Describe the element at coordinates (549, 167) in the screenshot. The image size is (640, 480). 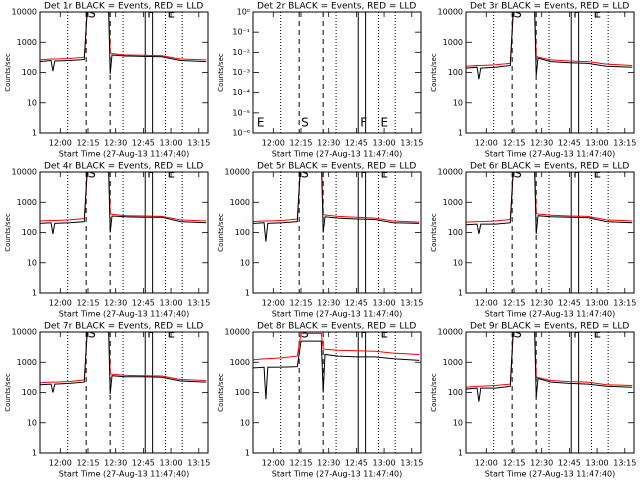
I see `chart-title: Det 6r BLACK = Events, RED = LLD` at that location.